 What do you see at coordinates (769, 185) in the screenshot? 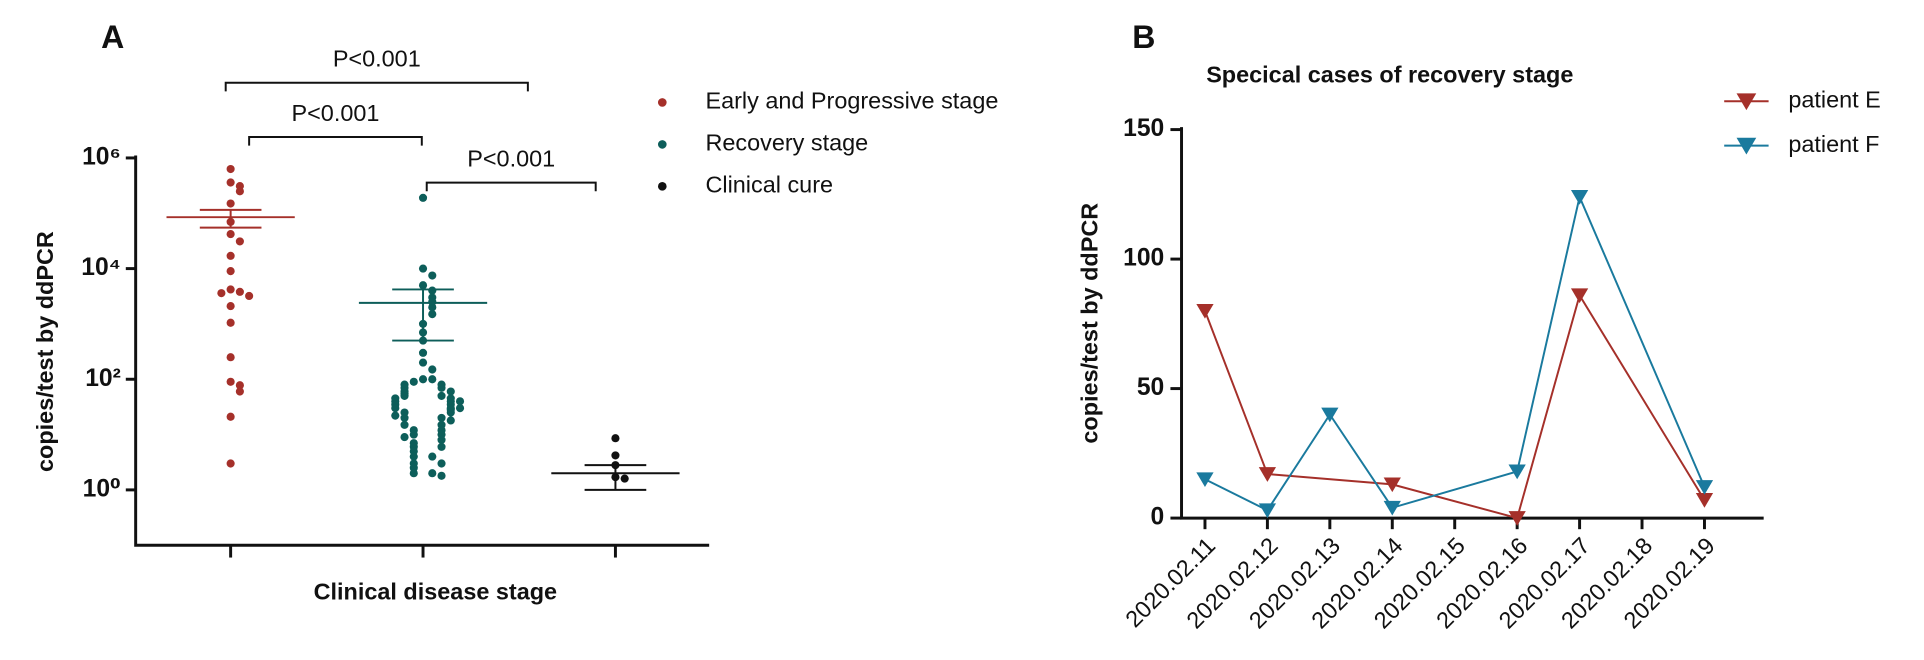
I see `legend-label: Clinical cure` at bounding box center [769, 185].